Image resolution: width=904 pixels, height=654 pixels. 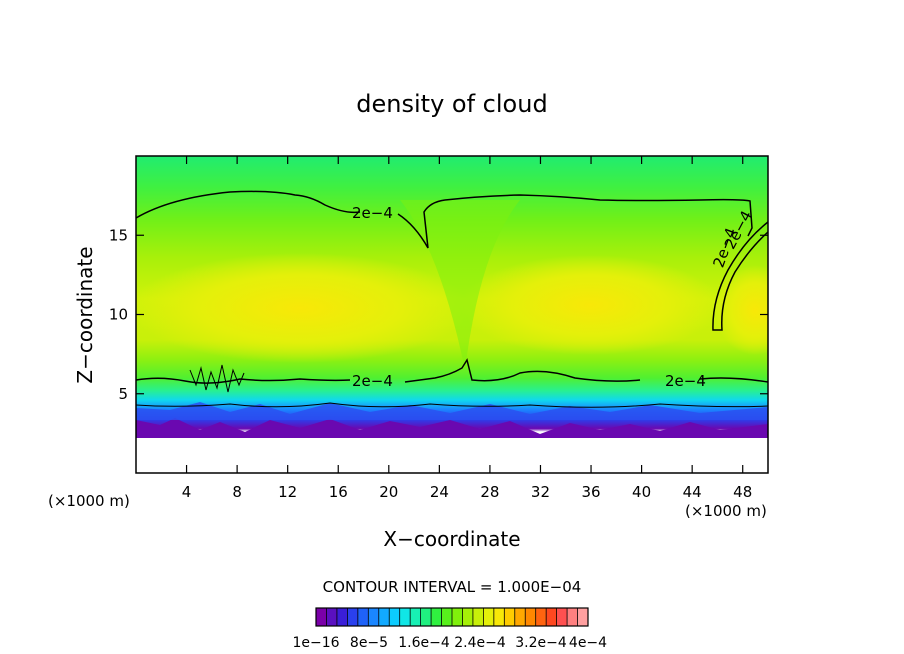 I want to click on chart-title: density of cloud, so click(x=451, y=104).